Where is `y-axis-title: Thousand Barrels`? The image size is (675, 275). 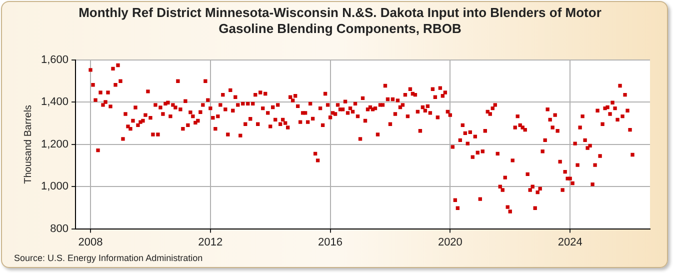
y-axis-title: Thousand Barrels is located at coordinates (28, 144).